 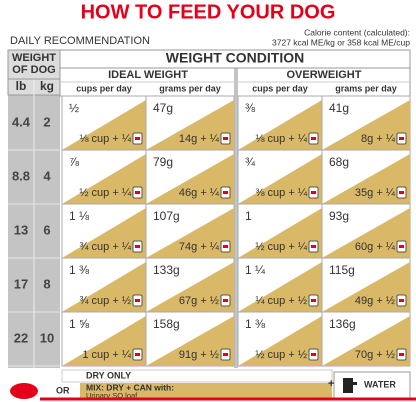 What do you see at coordinates (281, 193) in the screenshot?
I see `mix-amount: ⅜ cup + ¼` at bounding box center [281, 193].